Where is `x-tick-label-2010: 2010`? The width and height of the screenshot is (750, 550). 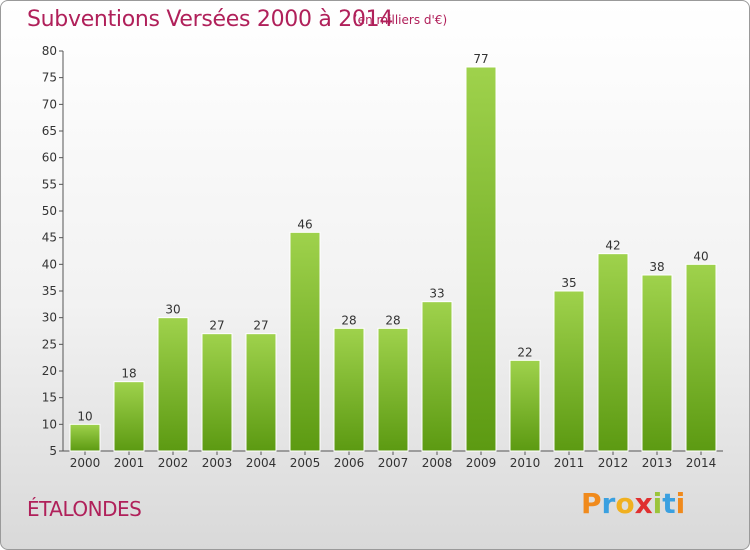
x-tick-label-2010: 2010 is located at coordinates (525, 463).